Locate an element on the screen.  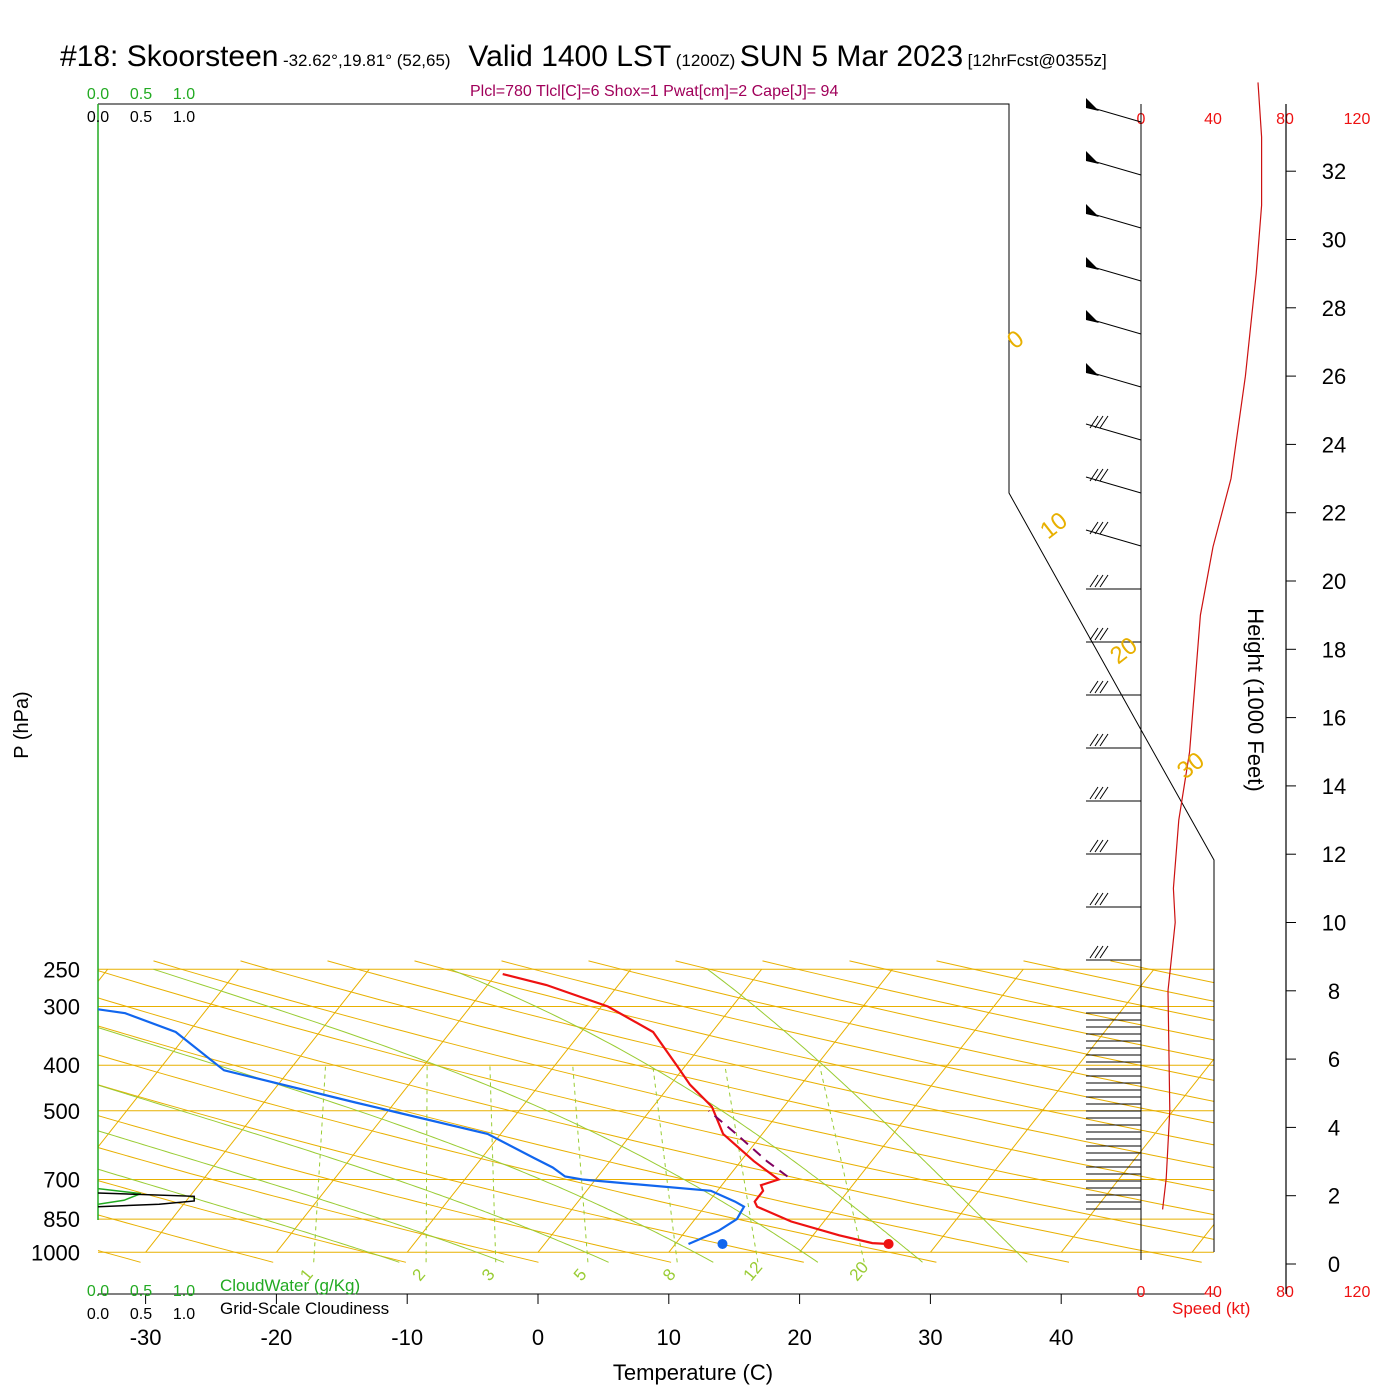
pressure-tick-label: 400 is located at coordinates (61, 1065).